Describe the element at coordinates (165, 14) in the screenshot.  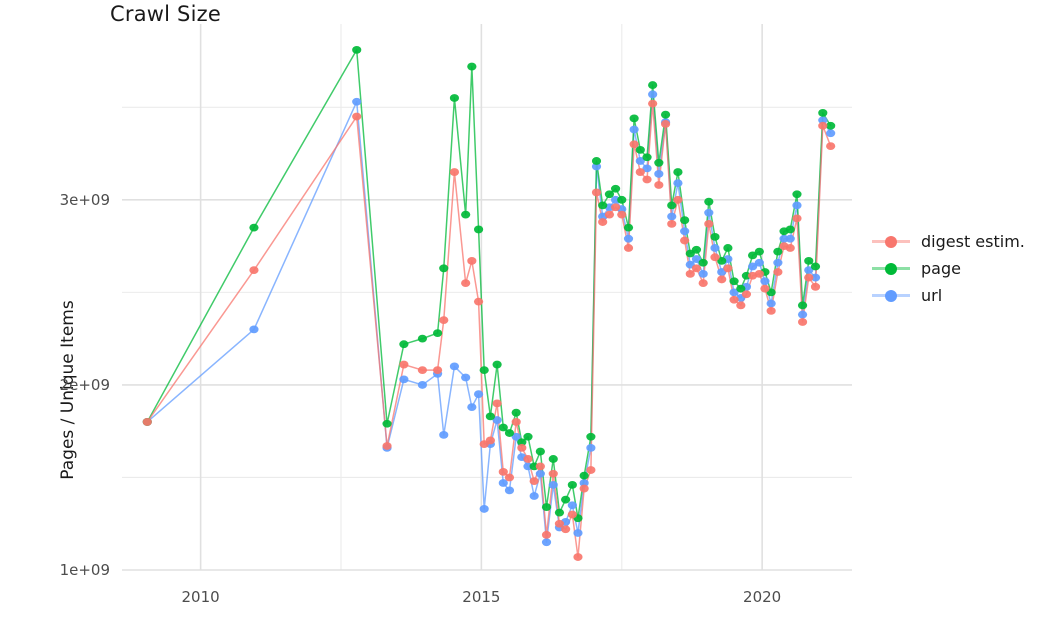
I see `chart-title: Crawl Size` at that location.